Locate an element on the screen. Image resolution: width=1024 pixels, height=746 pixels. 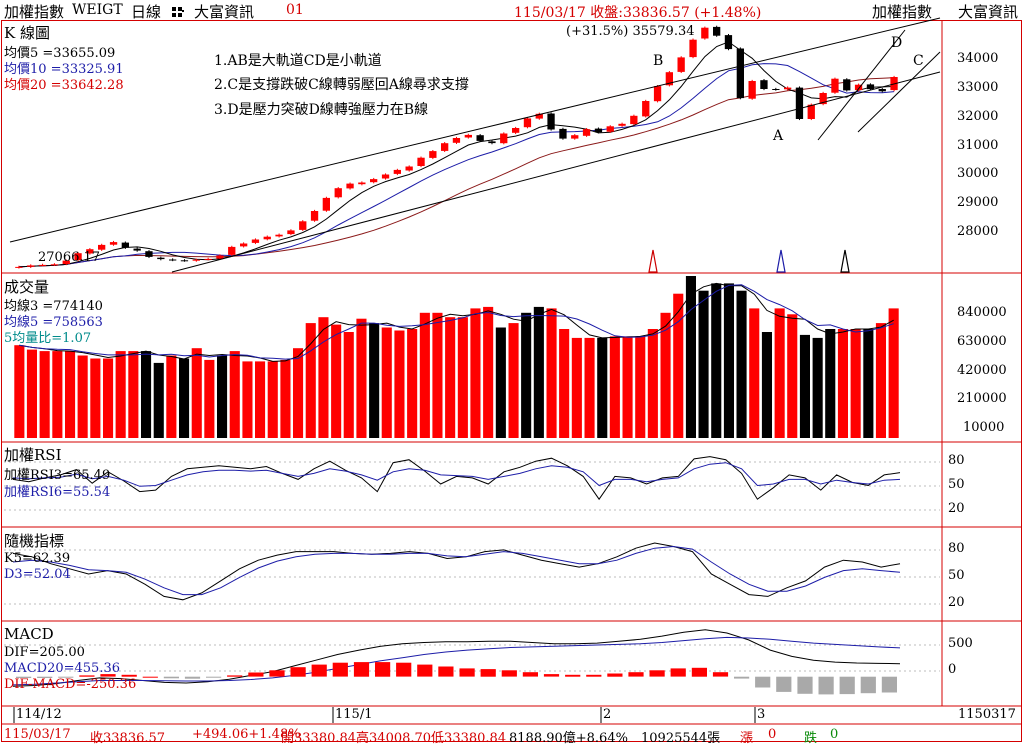
status-change: +494.06+1.48% is located at coordinates (246, 734).